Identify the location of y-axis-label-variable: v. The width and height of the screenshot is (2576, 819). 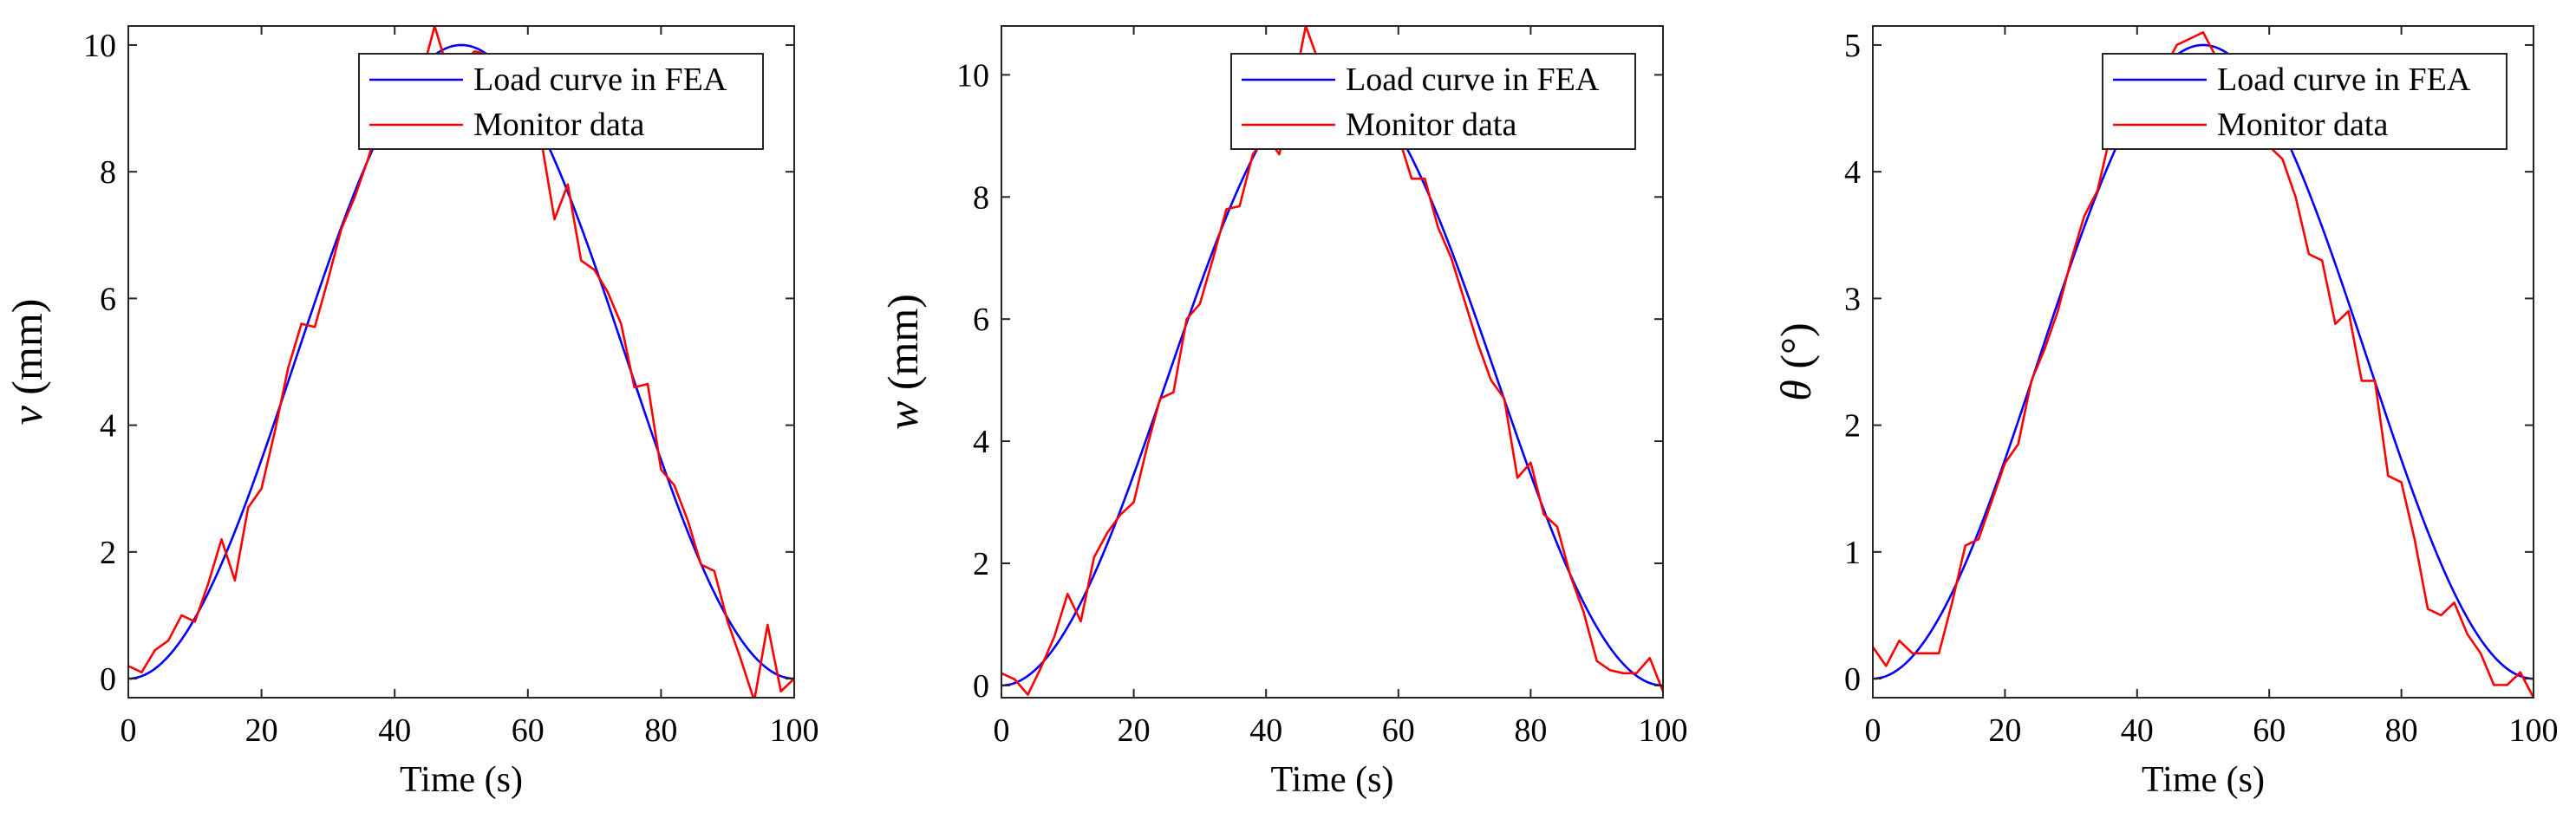
(27, 415).